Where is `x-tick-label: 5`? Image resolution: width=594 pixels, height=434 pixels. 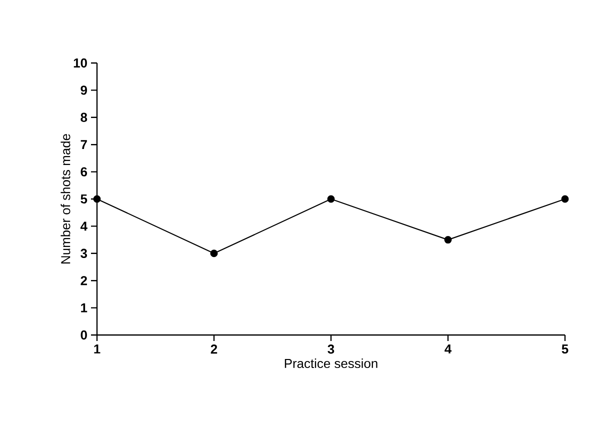 x-tick-label: 5 is located at coordinates (565, 349).